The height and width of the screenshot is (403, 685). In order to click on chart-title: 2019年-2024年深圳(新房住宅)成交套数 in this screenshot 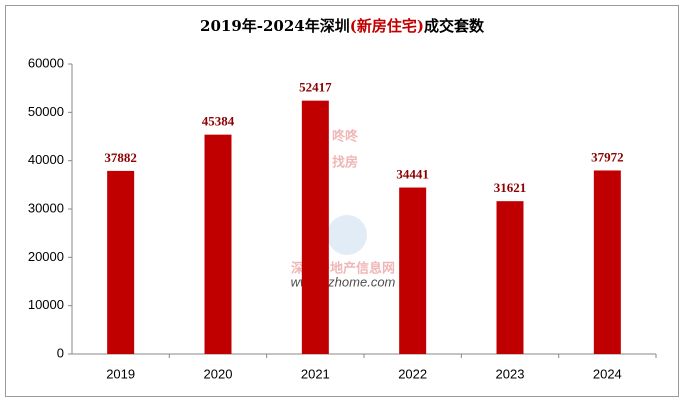, I will do `click(342, 26)`.